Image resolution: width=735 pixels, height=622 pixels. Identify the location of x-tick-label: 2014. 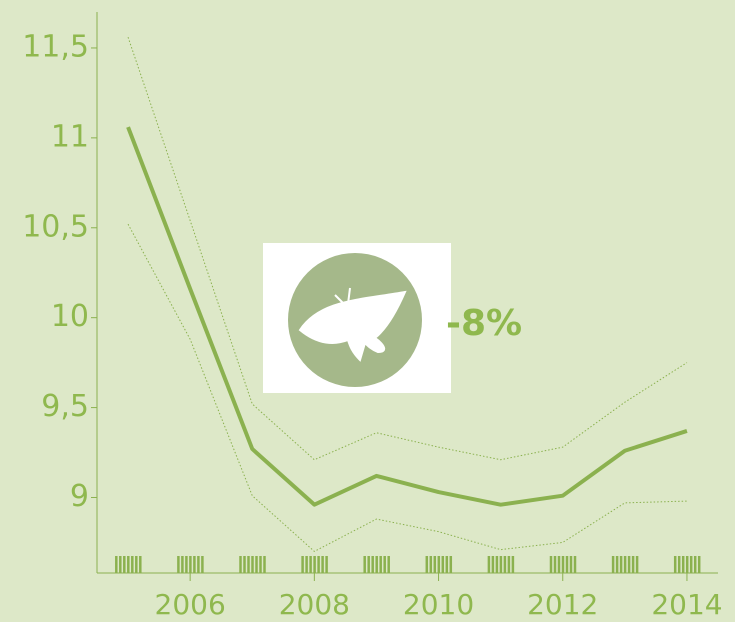
(686, 604).